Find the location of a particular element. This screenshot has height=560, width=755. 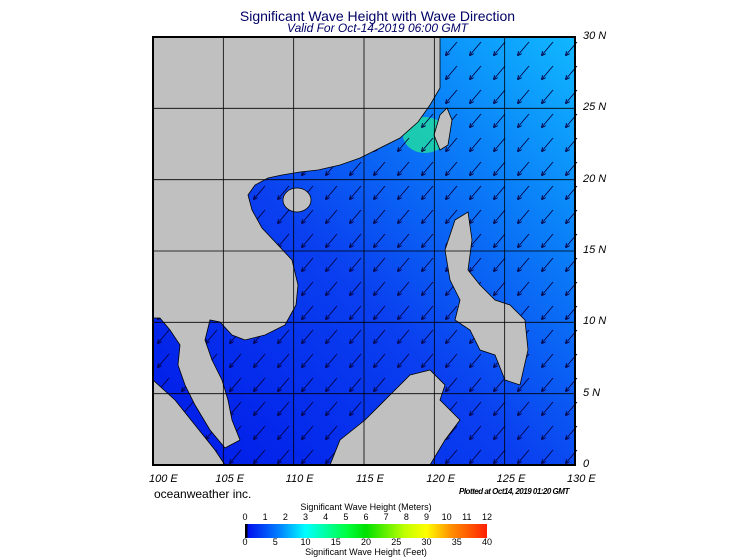

colorbar-tick: 25 is located at coordinates (396, 542).